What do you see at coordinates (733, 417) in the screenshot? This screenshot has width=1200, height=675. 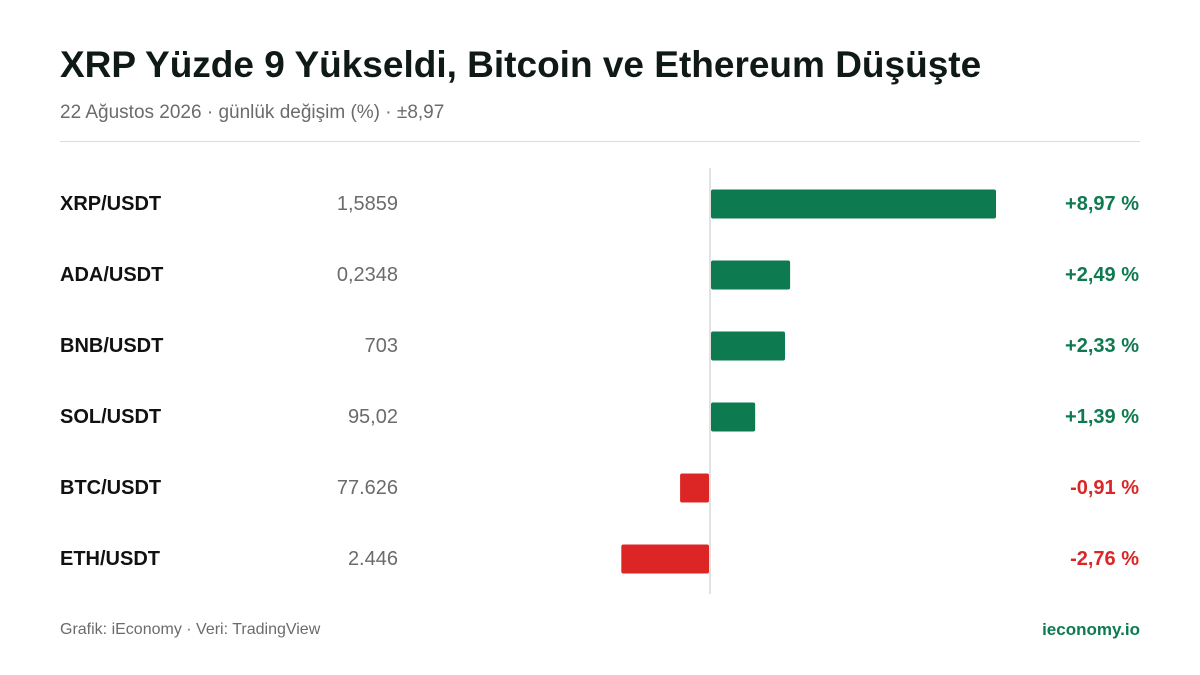 I see `bar-sol-usdt` at bounding box center [733, 417].